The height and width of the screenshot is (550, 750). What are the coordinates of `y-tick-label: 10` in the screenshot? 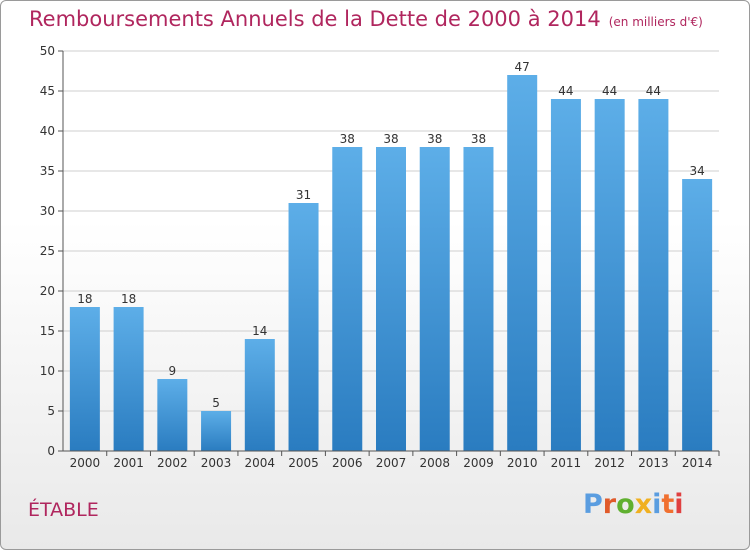 It's located at (47, 371).